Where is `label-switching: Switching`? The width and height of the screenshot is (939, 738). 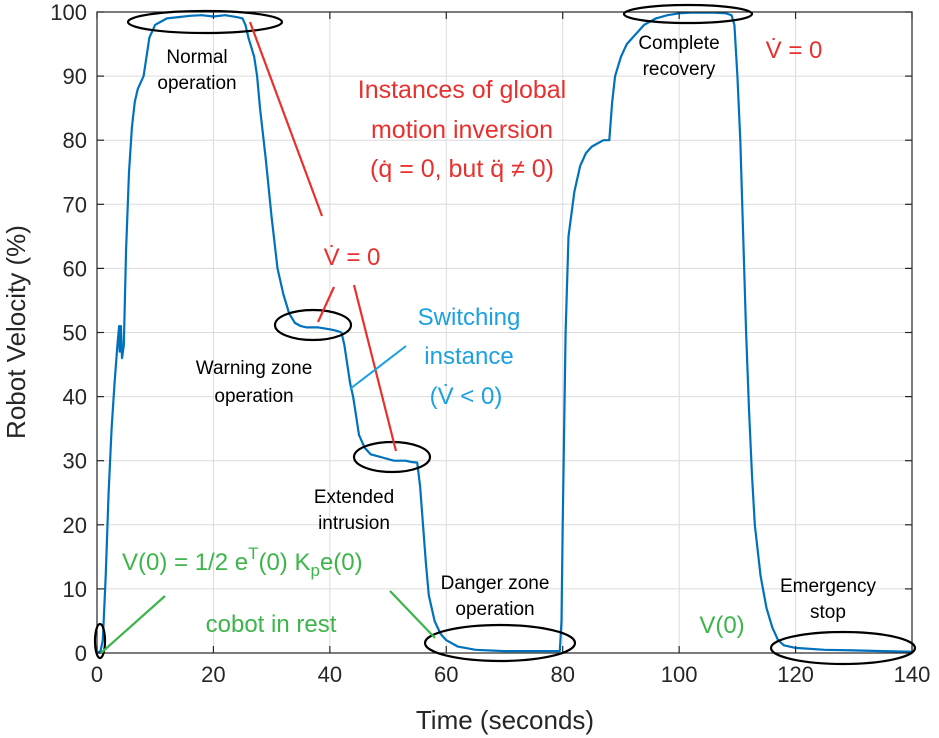
label-switching: Switching is located at coordinates (469, 317).